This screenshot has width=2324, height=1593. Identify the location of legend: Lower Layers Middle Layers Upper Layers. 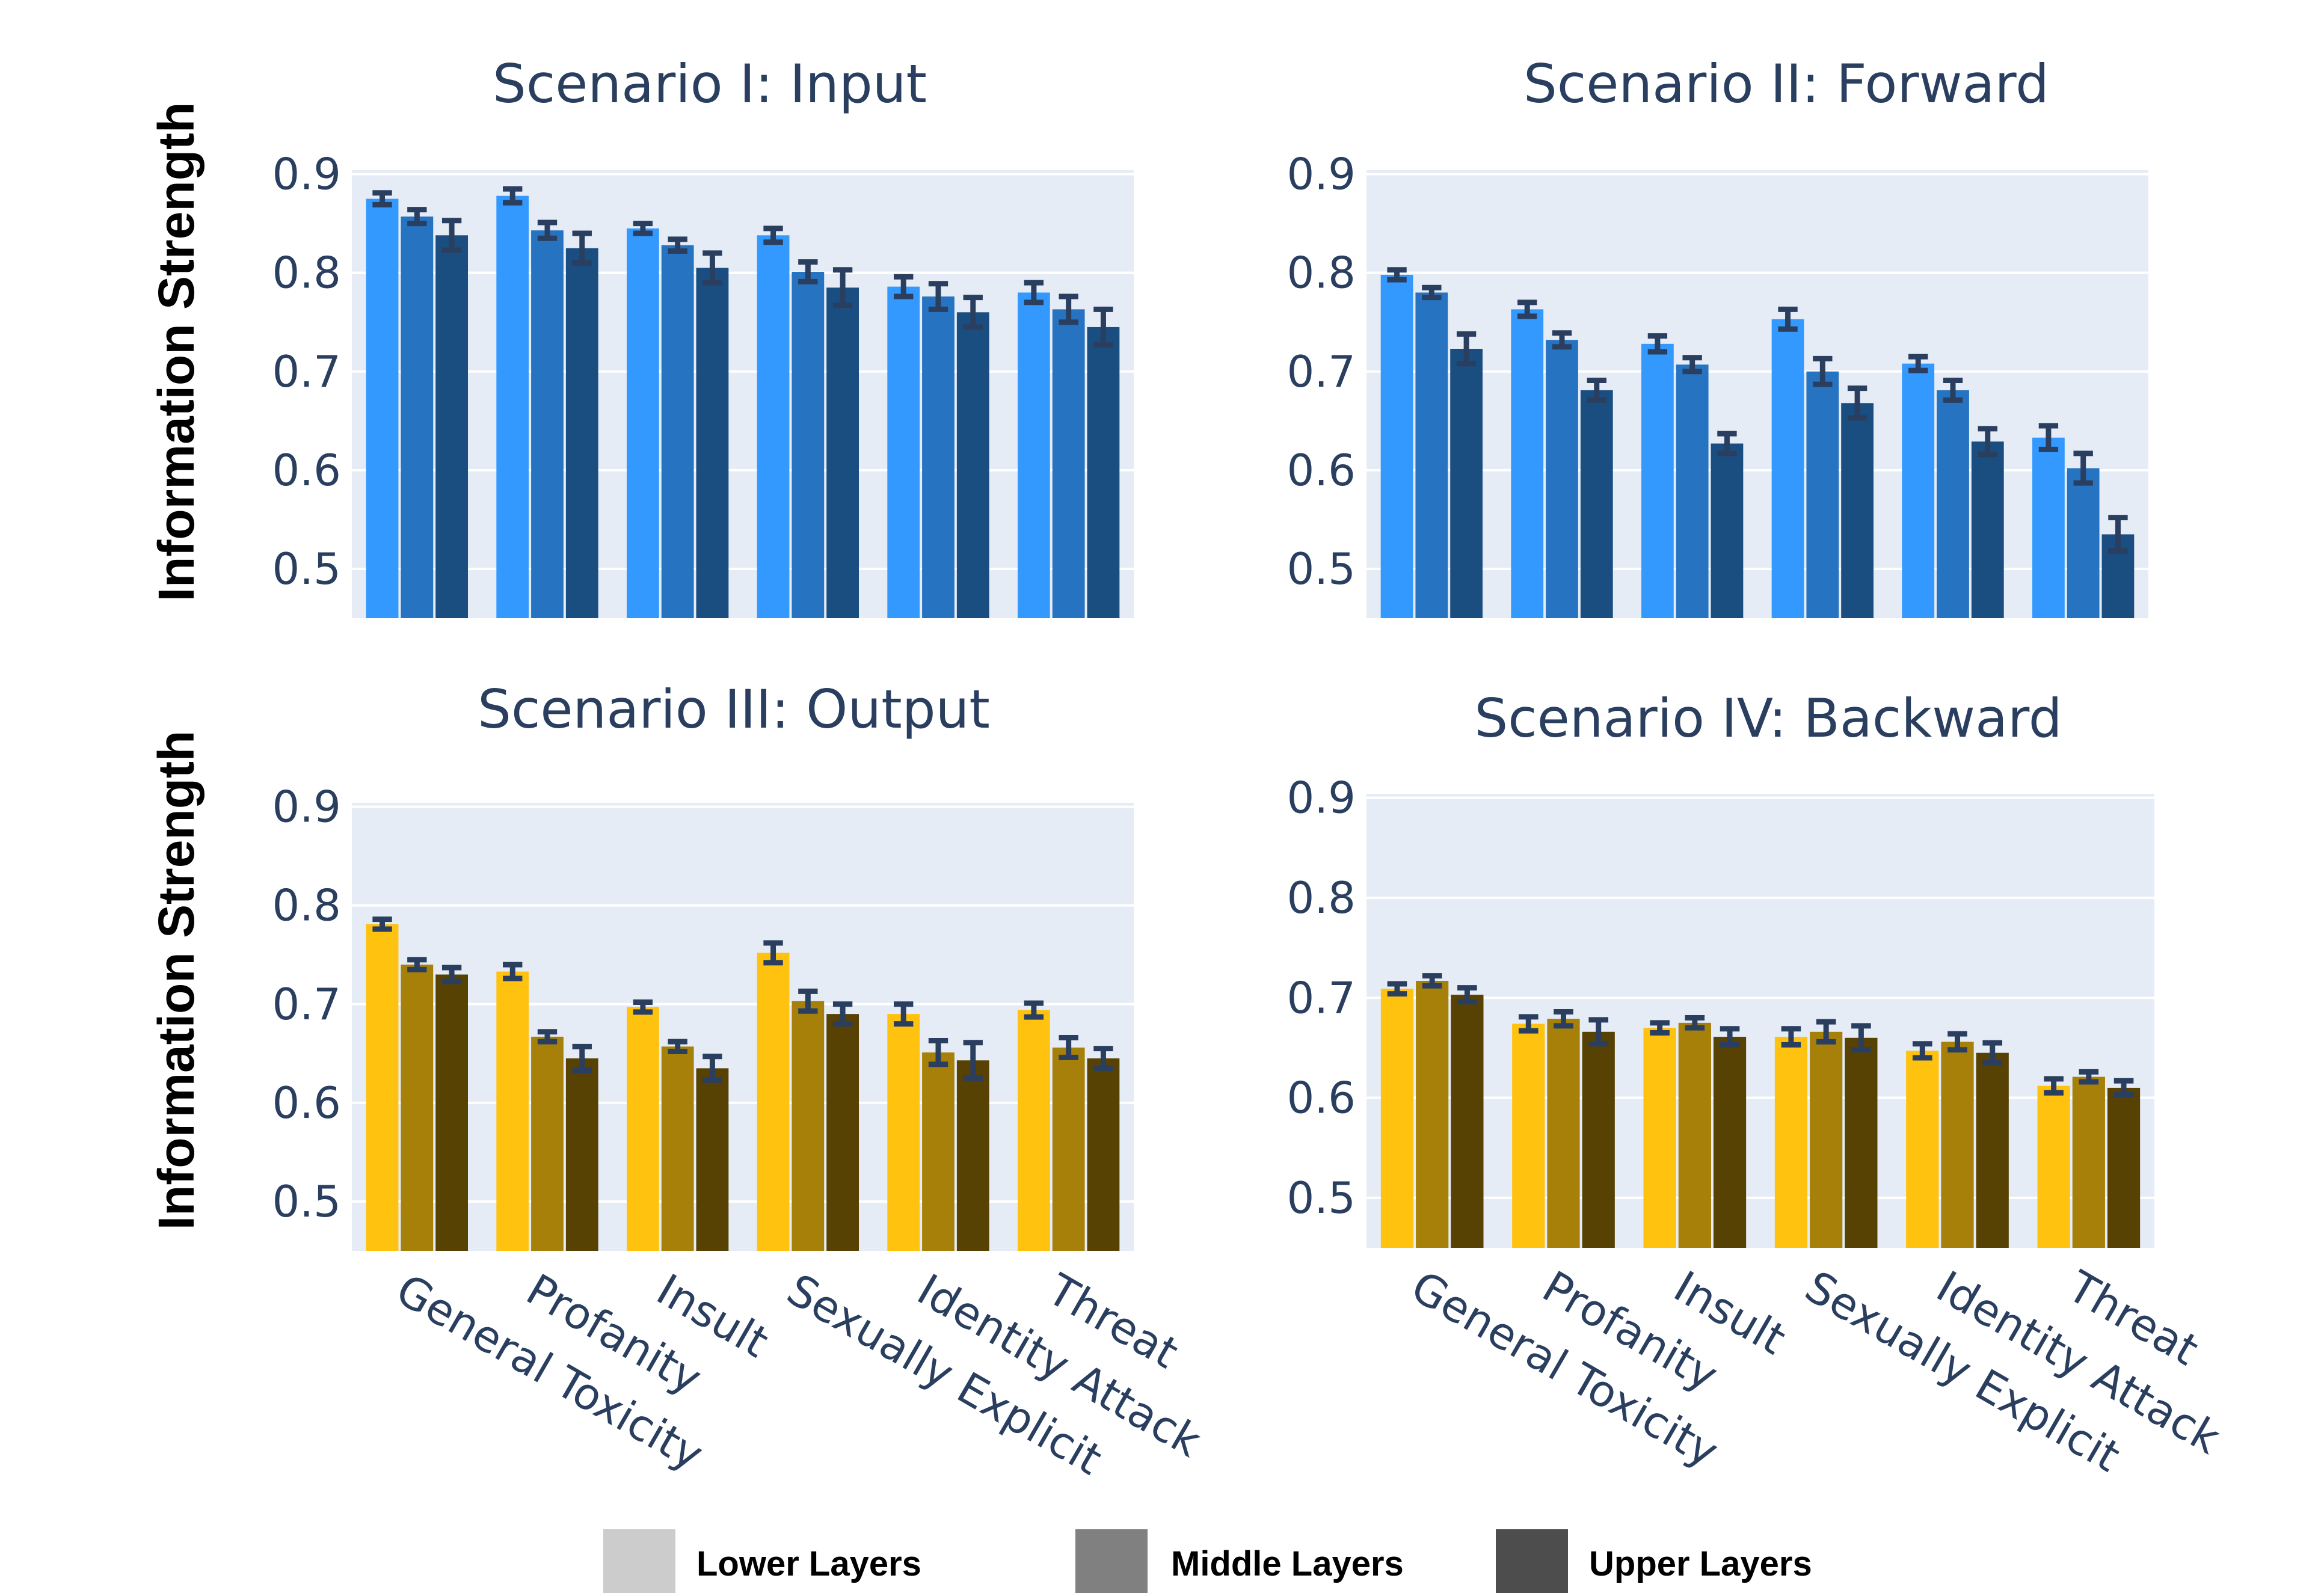
(1207, 1561).